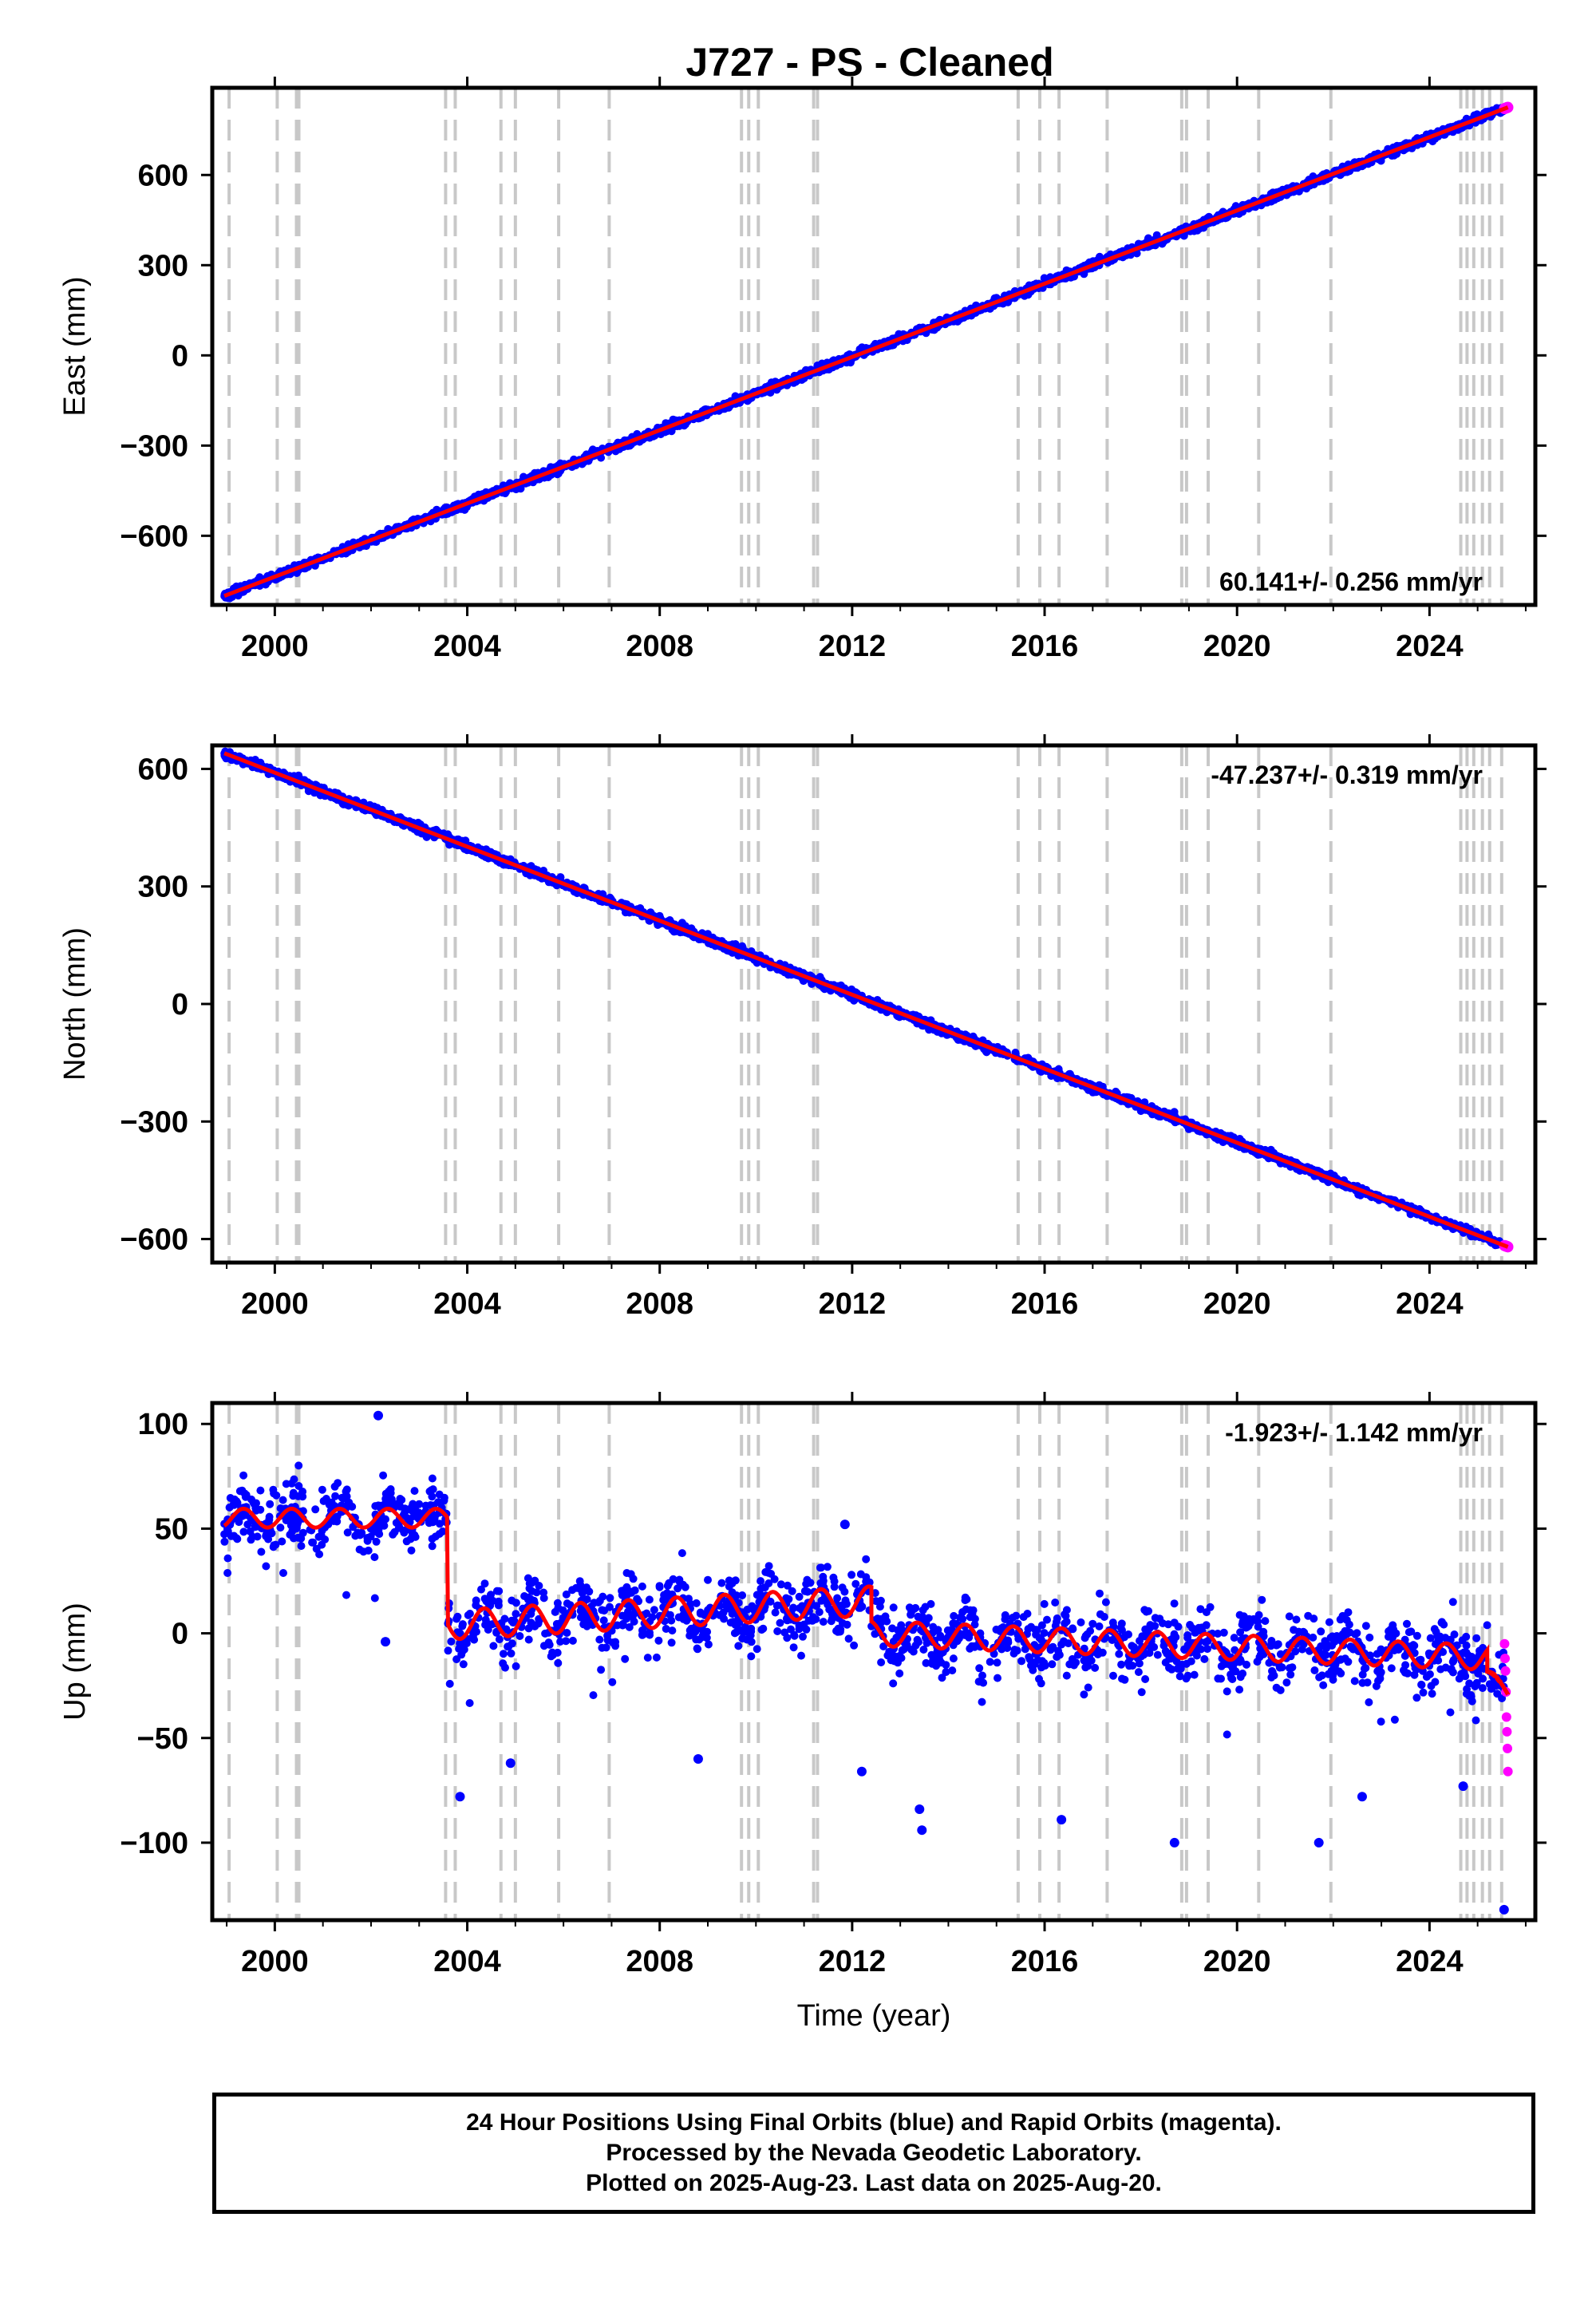 This screenshot has width=1596, height=2316. I want to click on rate-label: -1.923+/- 1.142 mm/yr, so click(1354, 1432).